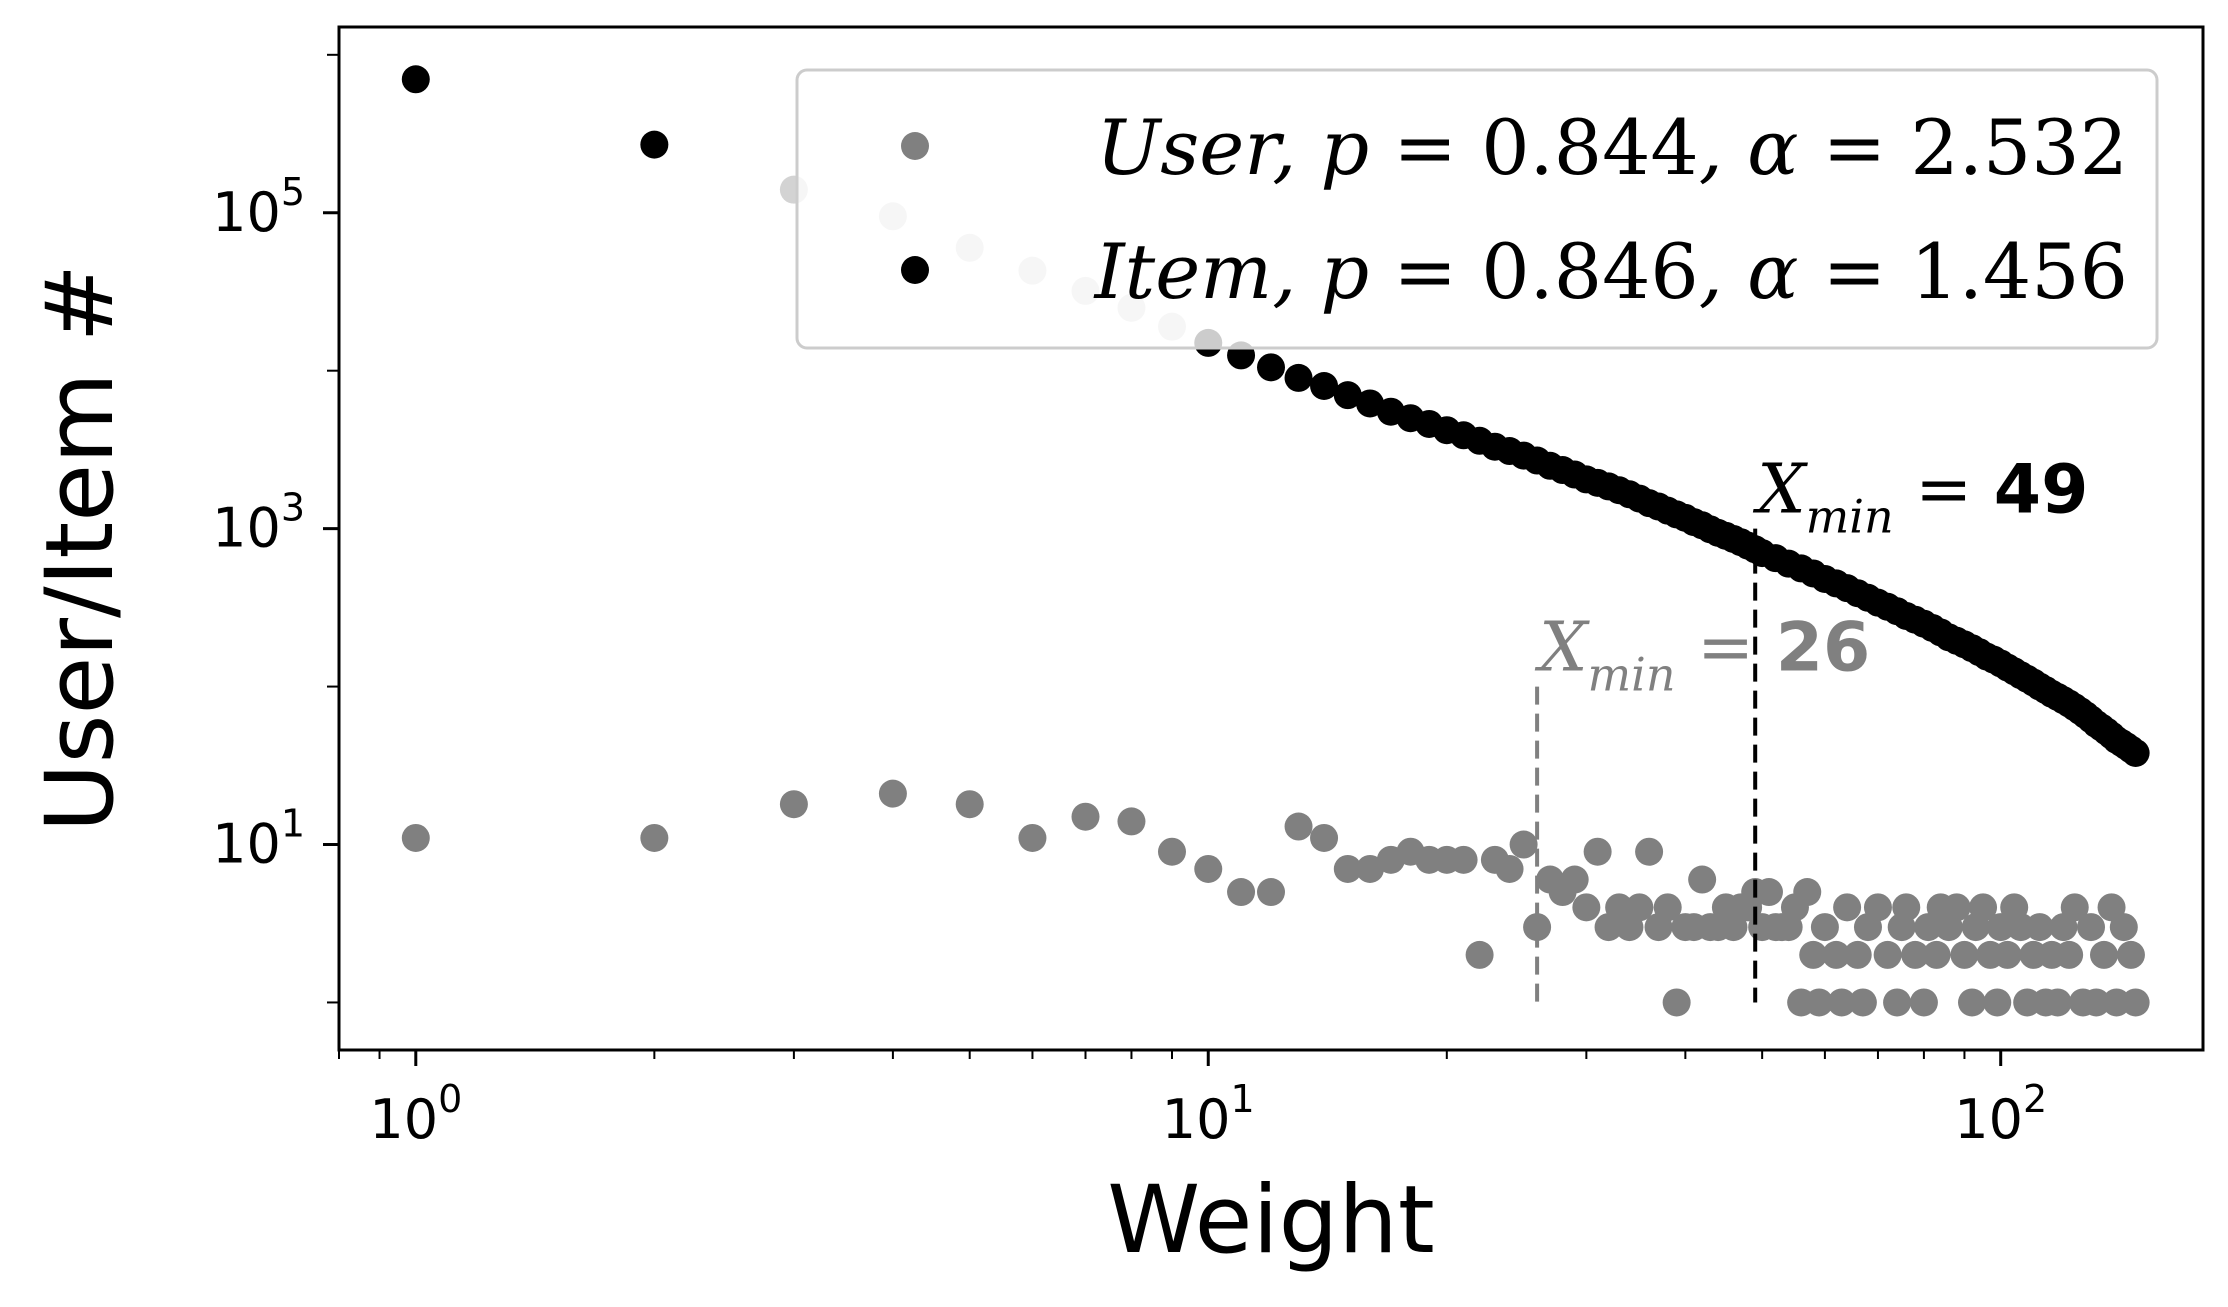  I want to click on legend-alpha-item: 1.456, so click(2019, 271).